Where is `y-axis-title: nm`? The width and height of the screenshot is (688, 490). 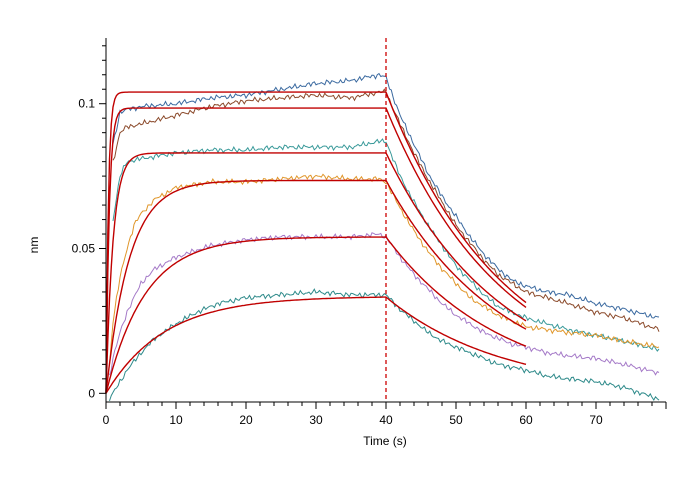 y-axis-title: nm is located at coordinates (34, 245).